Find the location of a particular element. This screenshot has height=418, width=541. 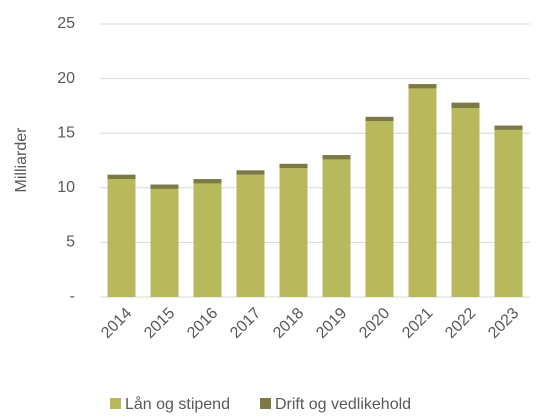

legend-label: Lån og stipend is located at coordinates (177, 404).